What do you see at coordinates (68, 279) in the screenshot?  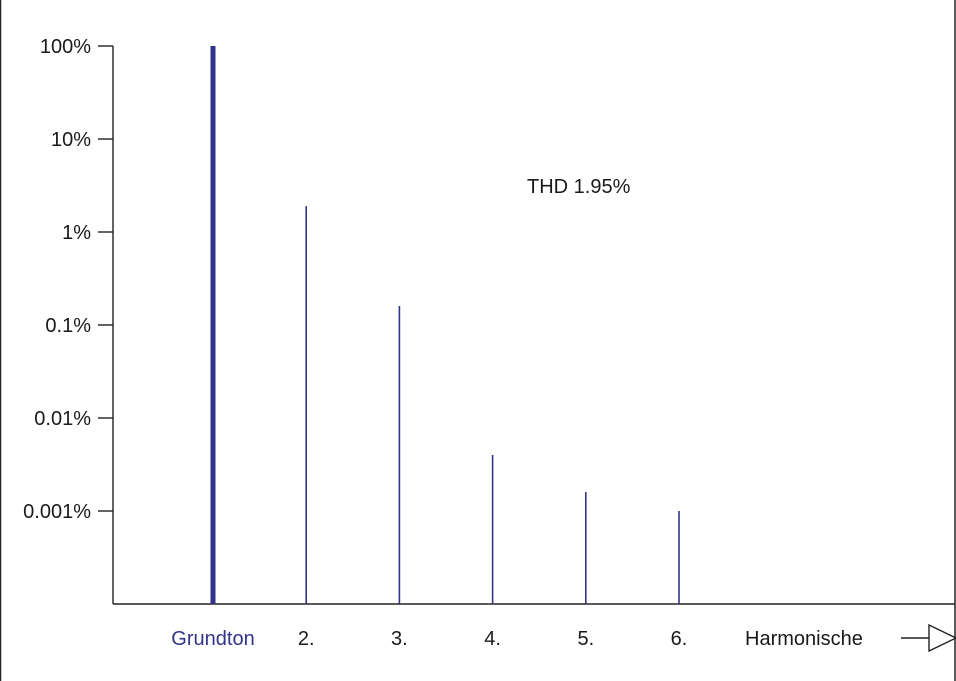 I see `y-ticks: 100% 10% 1% 0.1% 0.01% 0.001%` at bounding box center [68, 279].